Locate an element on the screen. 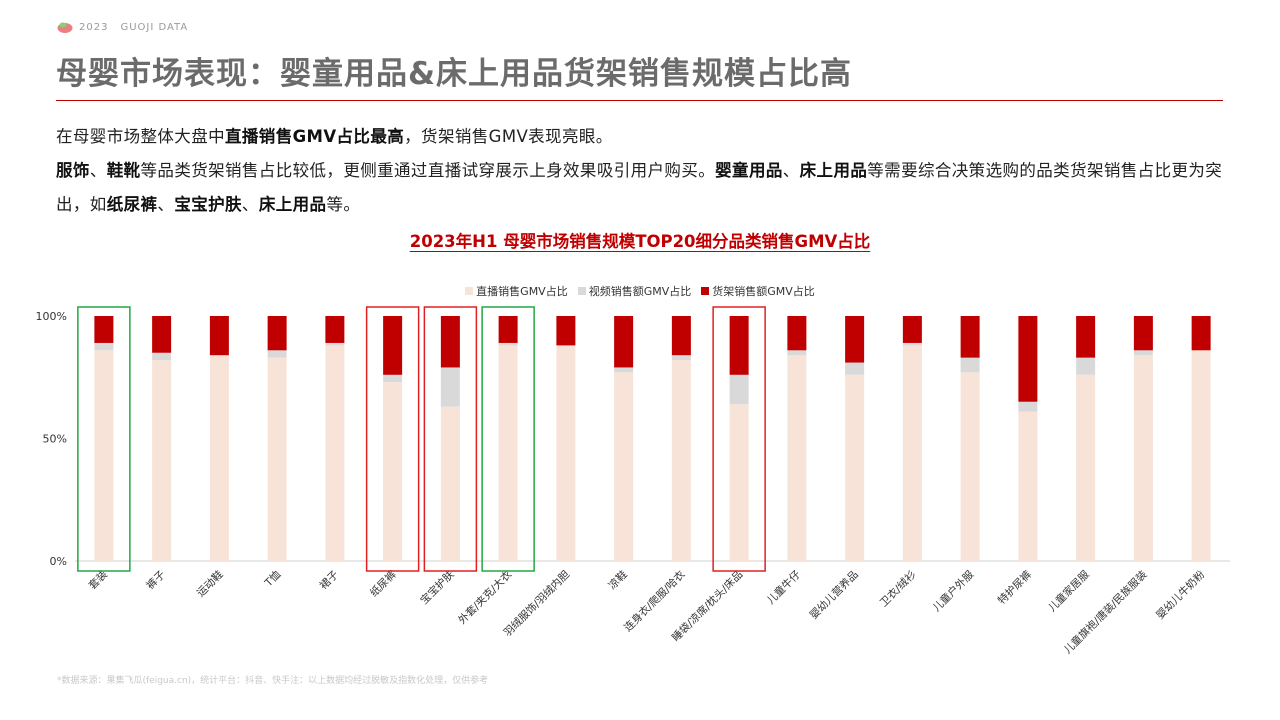  x-tick-label: 婴幼儿牛奶粉 is located at coordinates (1181, 595).